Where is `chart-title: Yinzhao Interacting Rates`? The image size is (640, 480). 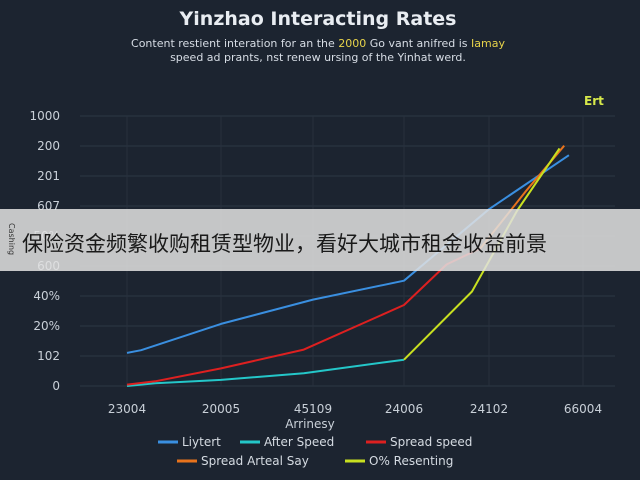
chart-title: Yinzhao Interacting Rates is located at coordinates (318, 19).